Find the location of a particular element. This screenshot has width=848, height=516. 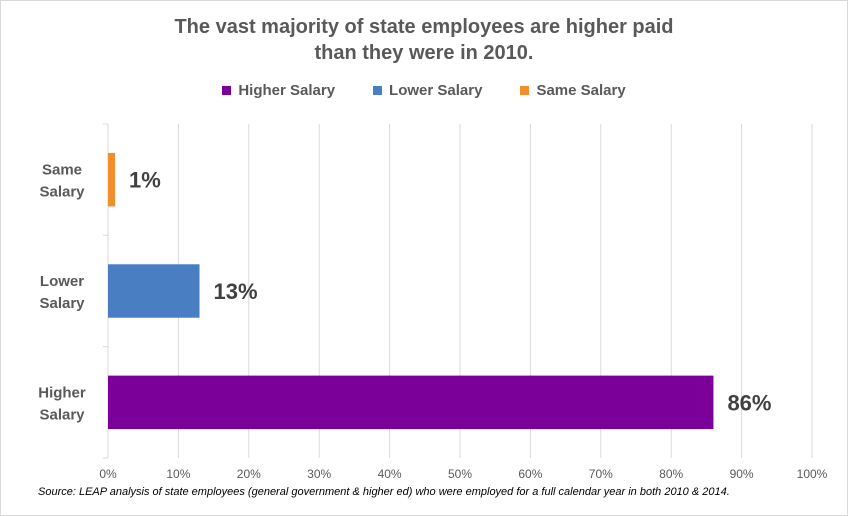

data-label-same-salary: 1% is located at coordinates (145, 180).